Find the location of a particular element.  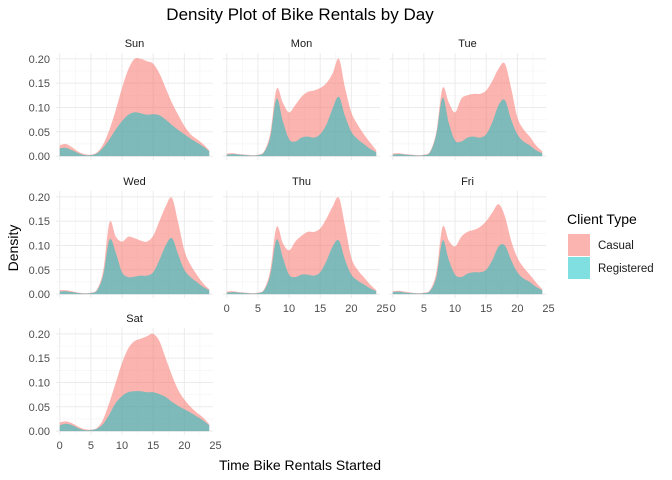

y-axis-title: Density is located at coordinates (13, 248).